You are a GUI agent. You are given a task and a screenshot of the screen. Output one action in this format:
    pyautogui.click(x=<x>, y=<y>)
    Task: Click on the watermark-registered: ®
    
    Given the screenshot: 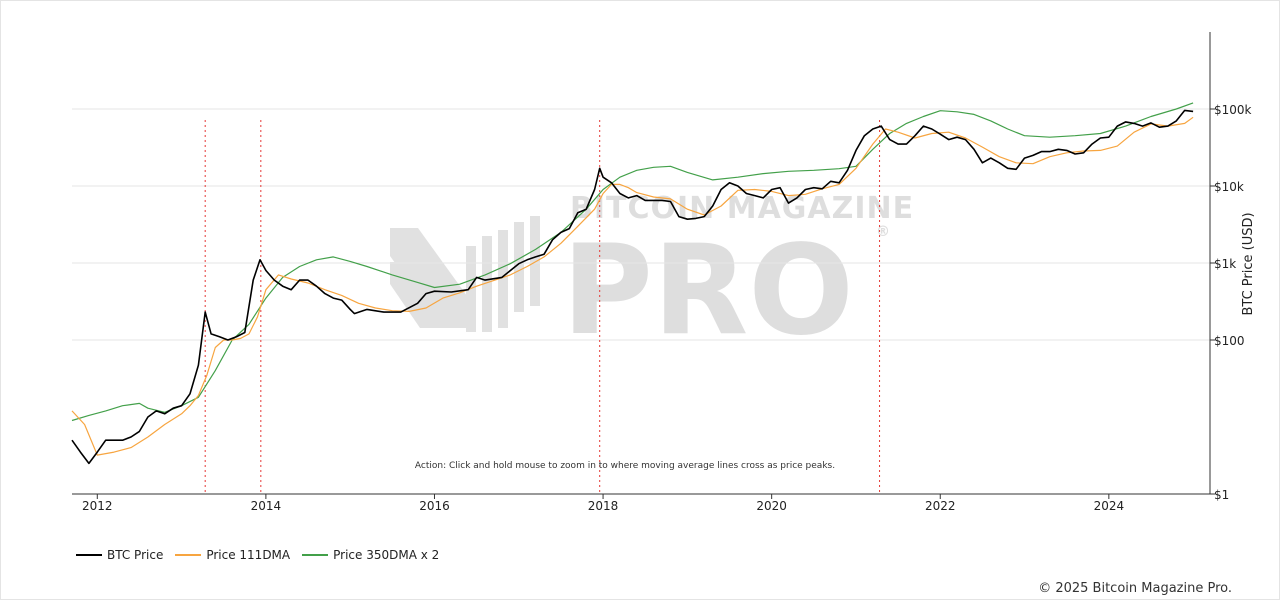 What is the action you would take?
    pyautogui.click(x=883, y=232)
    